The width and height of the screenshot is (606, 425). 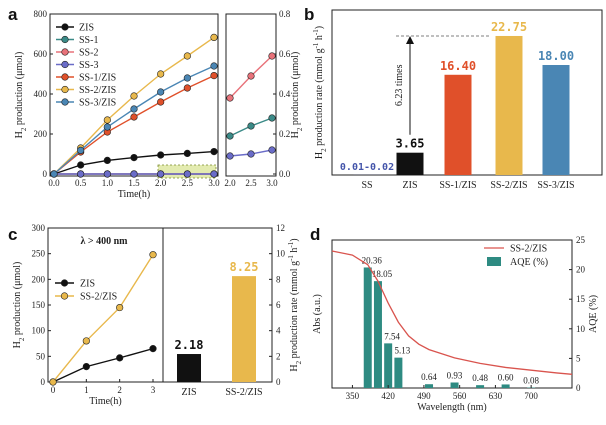 What do you see at coordinates (39, 331) in the screenshot?
I see `y-tick-label: 100` at bounding box center [39, 331].